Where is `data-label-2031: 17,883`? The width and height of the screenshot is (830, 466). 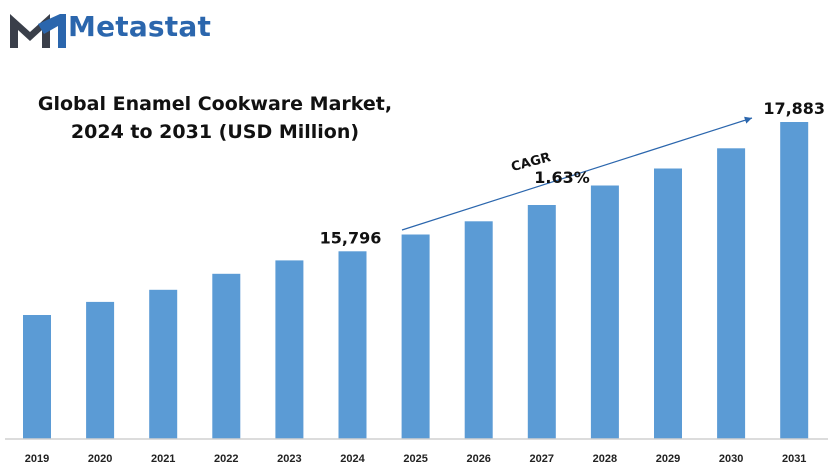
data-label-2031: 17,883 is located at coordinates (794, 108).